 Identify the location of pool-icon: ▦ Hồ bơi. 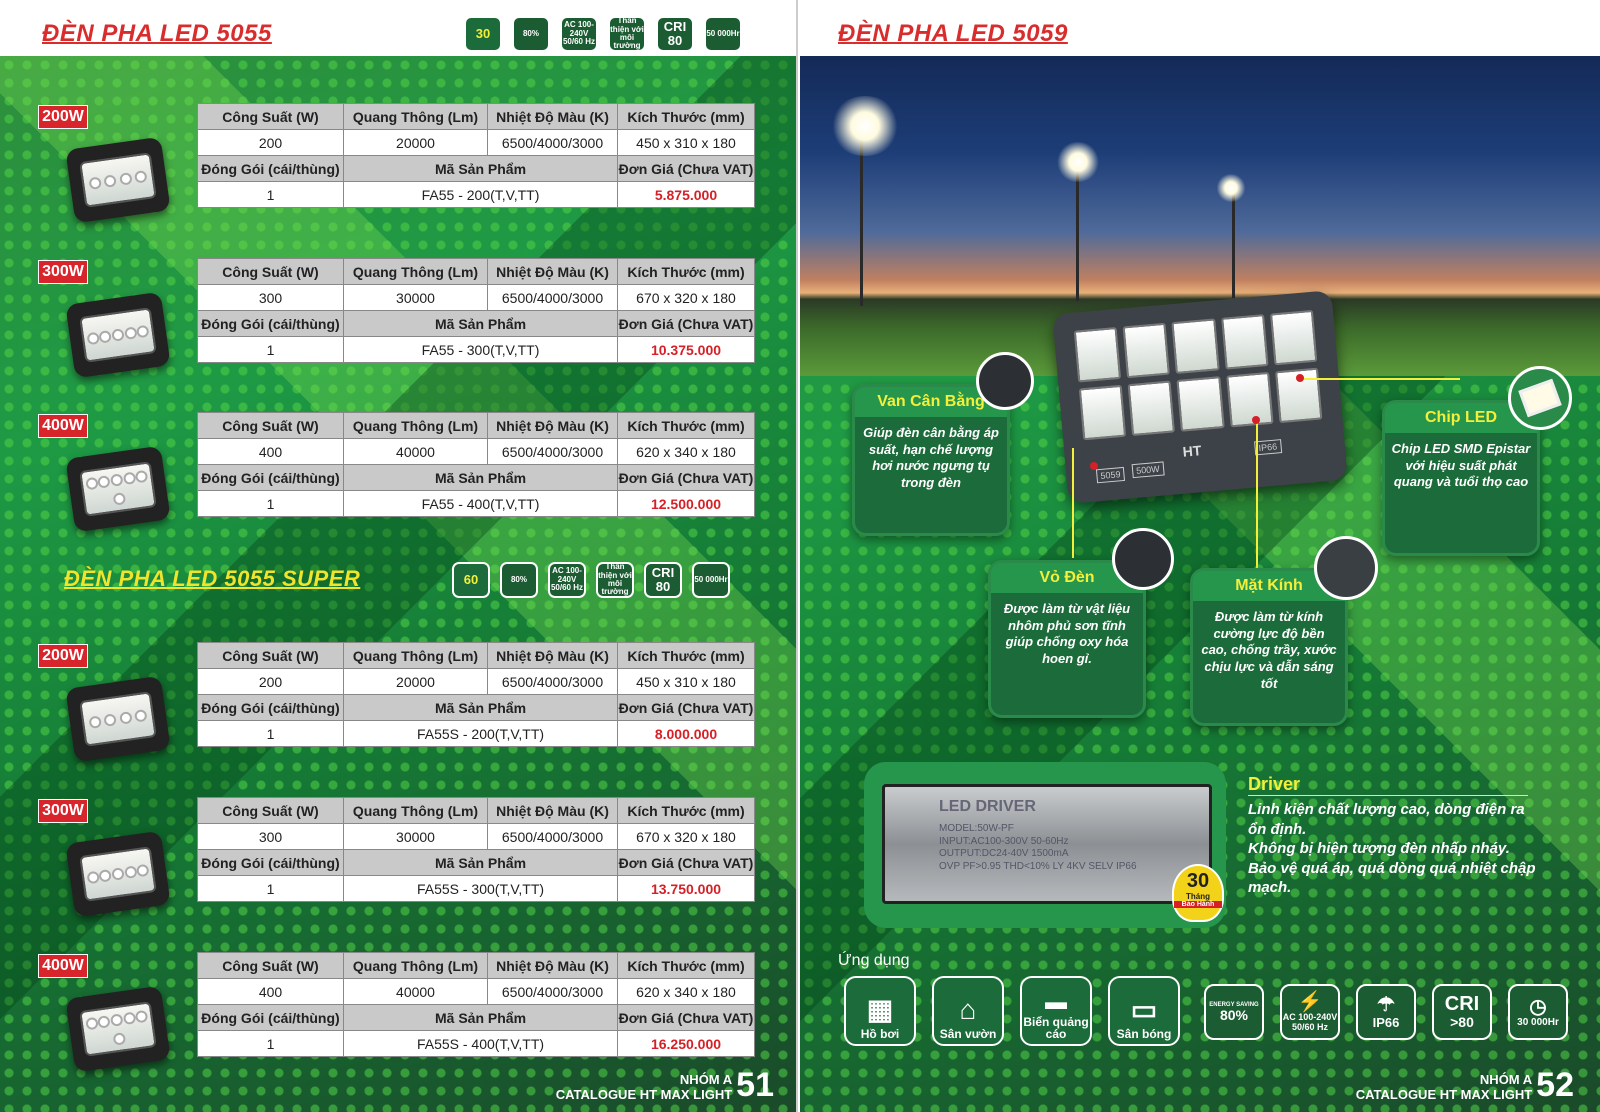
(880, 1011).